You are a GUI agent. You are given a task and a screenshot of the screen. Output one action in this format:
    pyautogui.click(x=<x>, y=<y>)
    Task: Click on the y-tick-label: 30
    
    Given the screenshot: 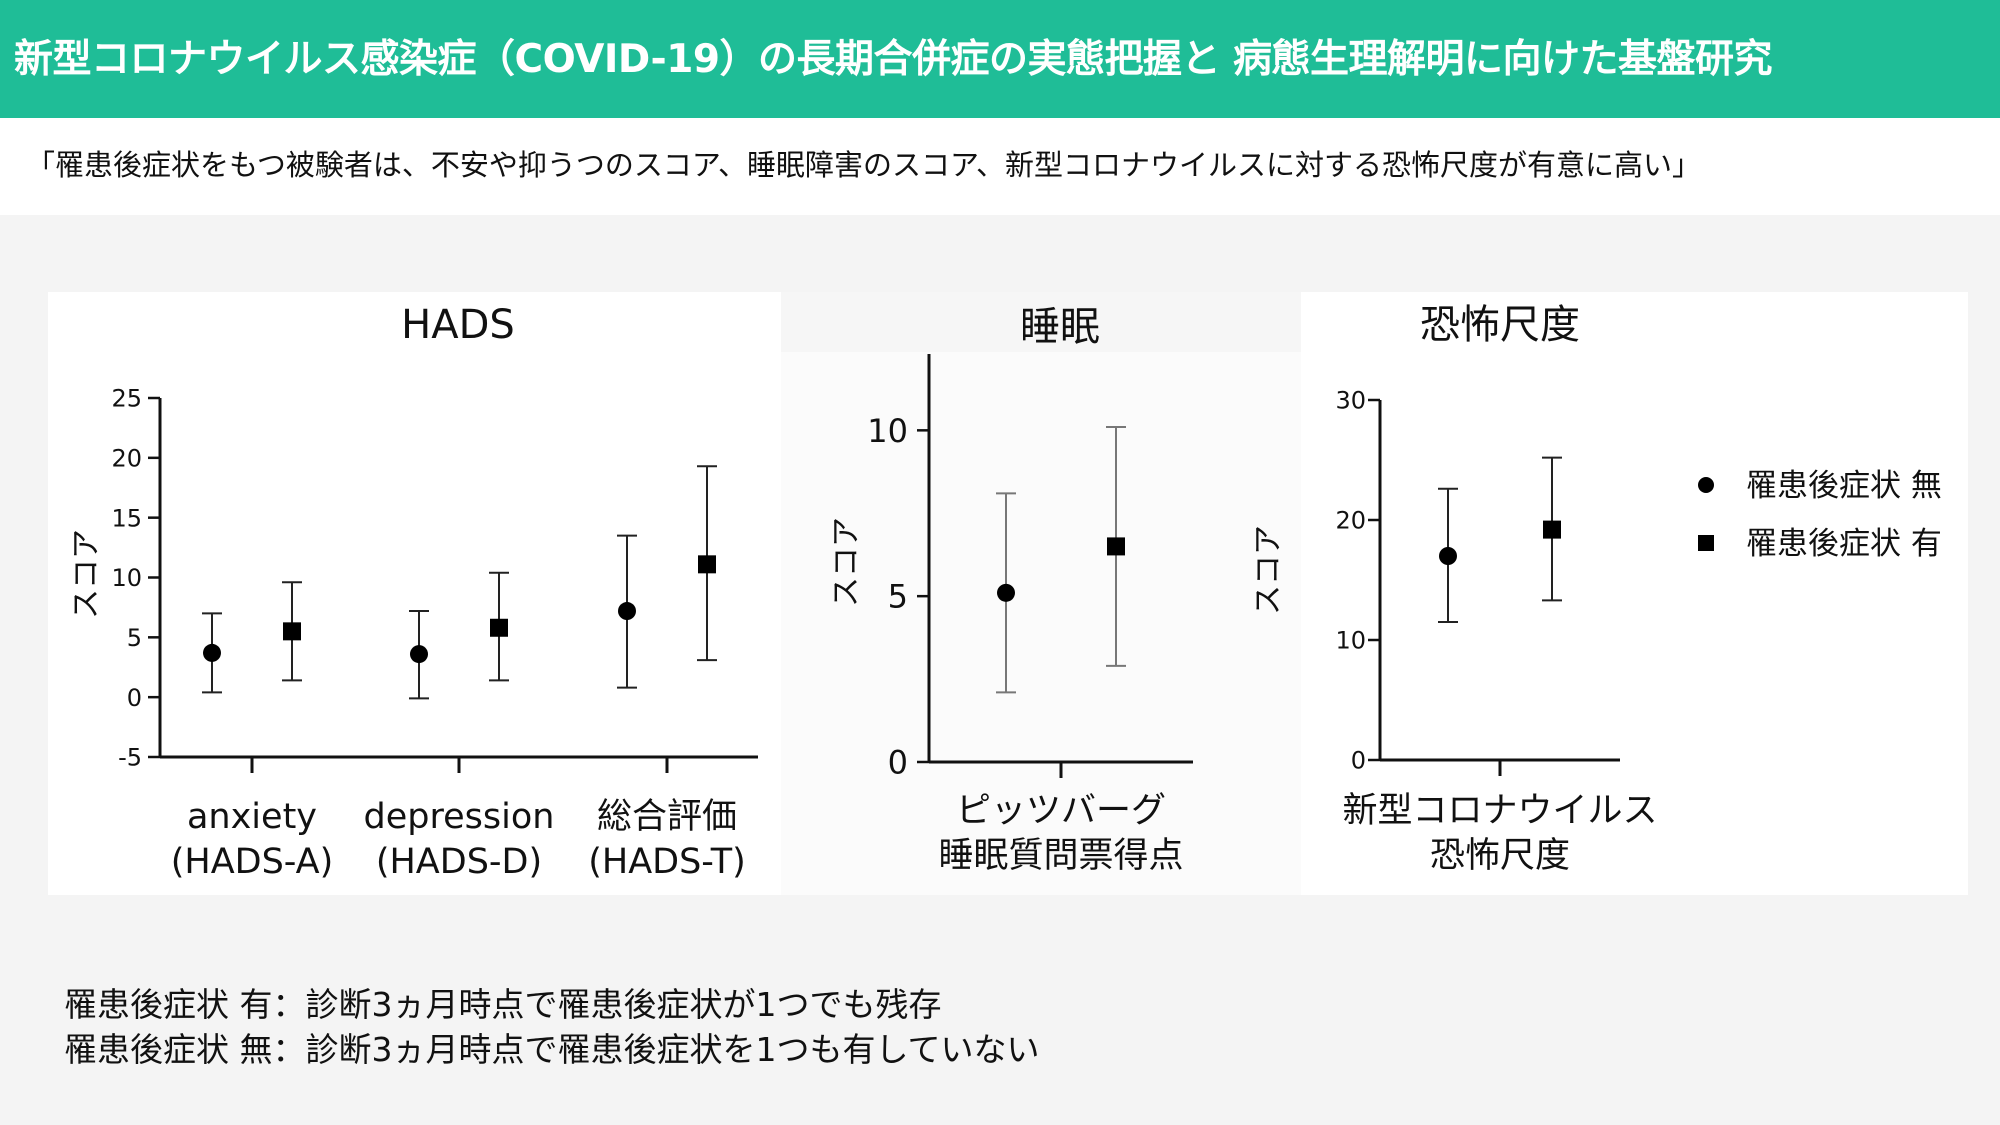 What is the action you would take?
    pyautogui.click(x=1350, y=401)
    